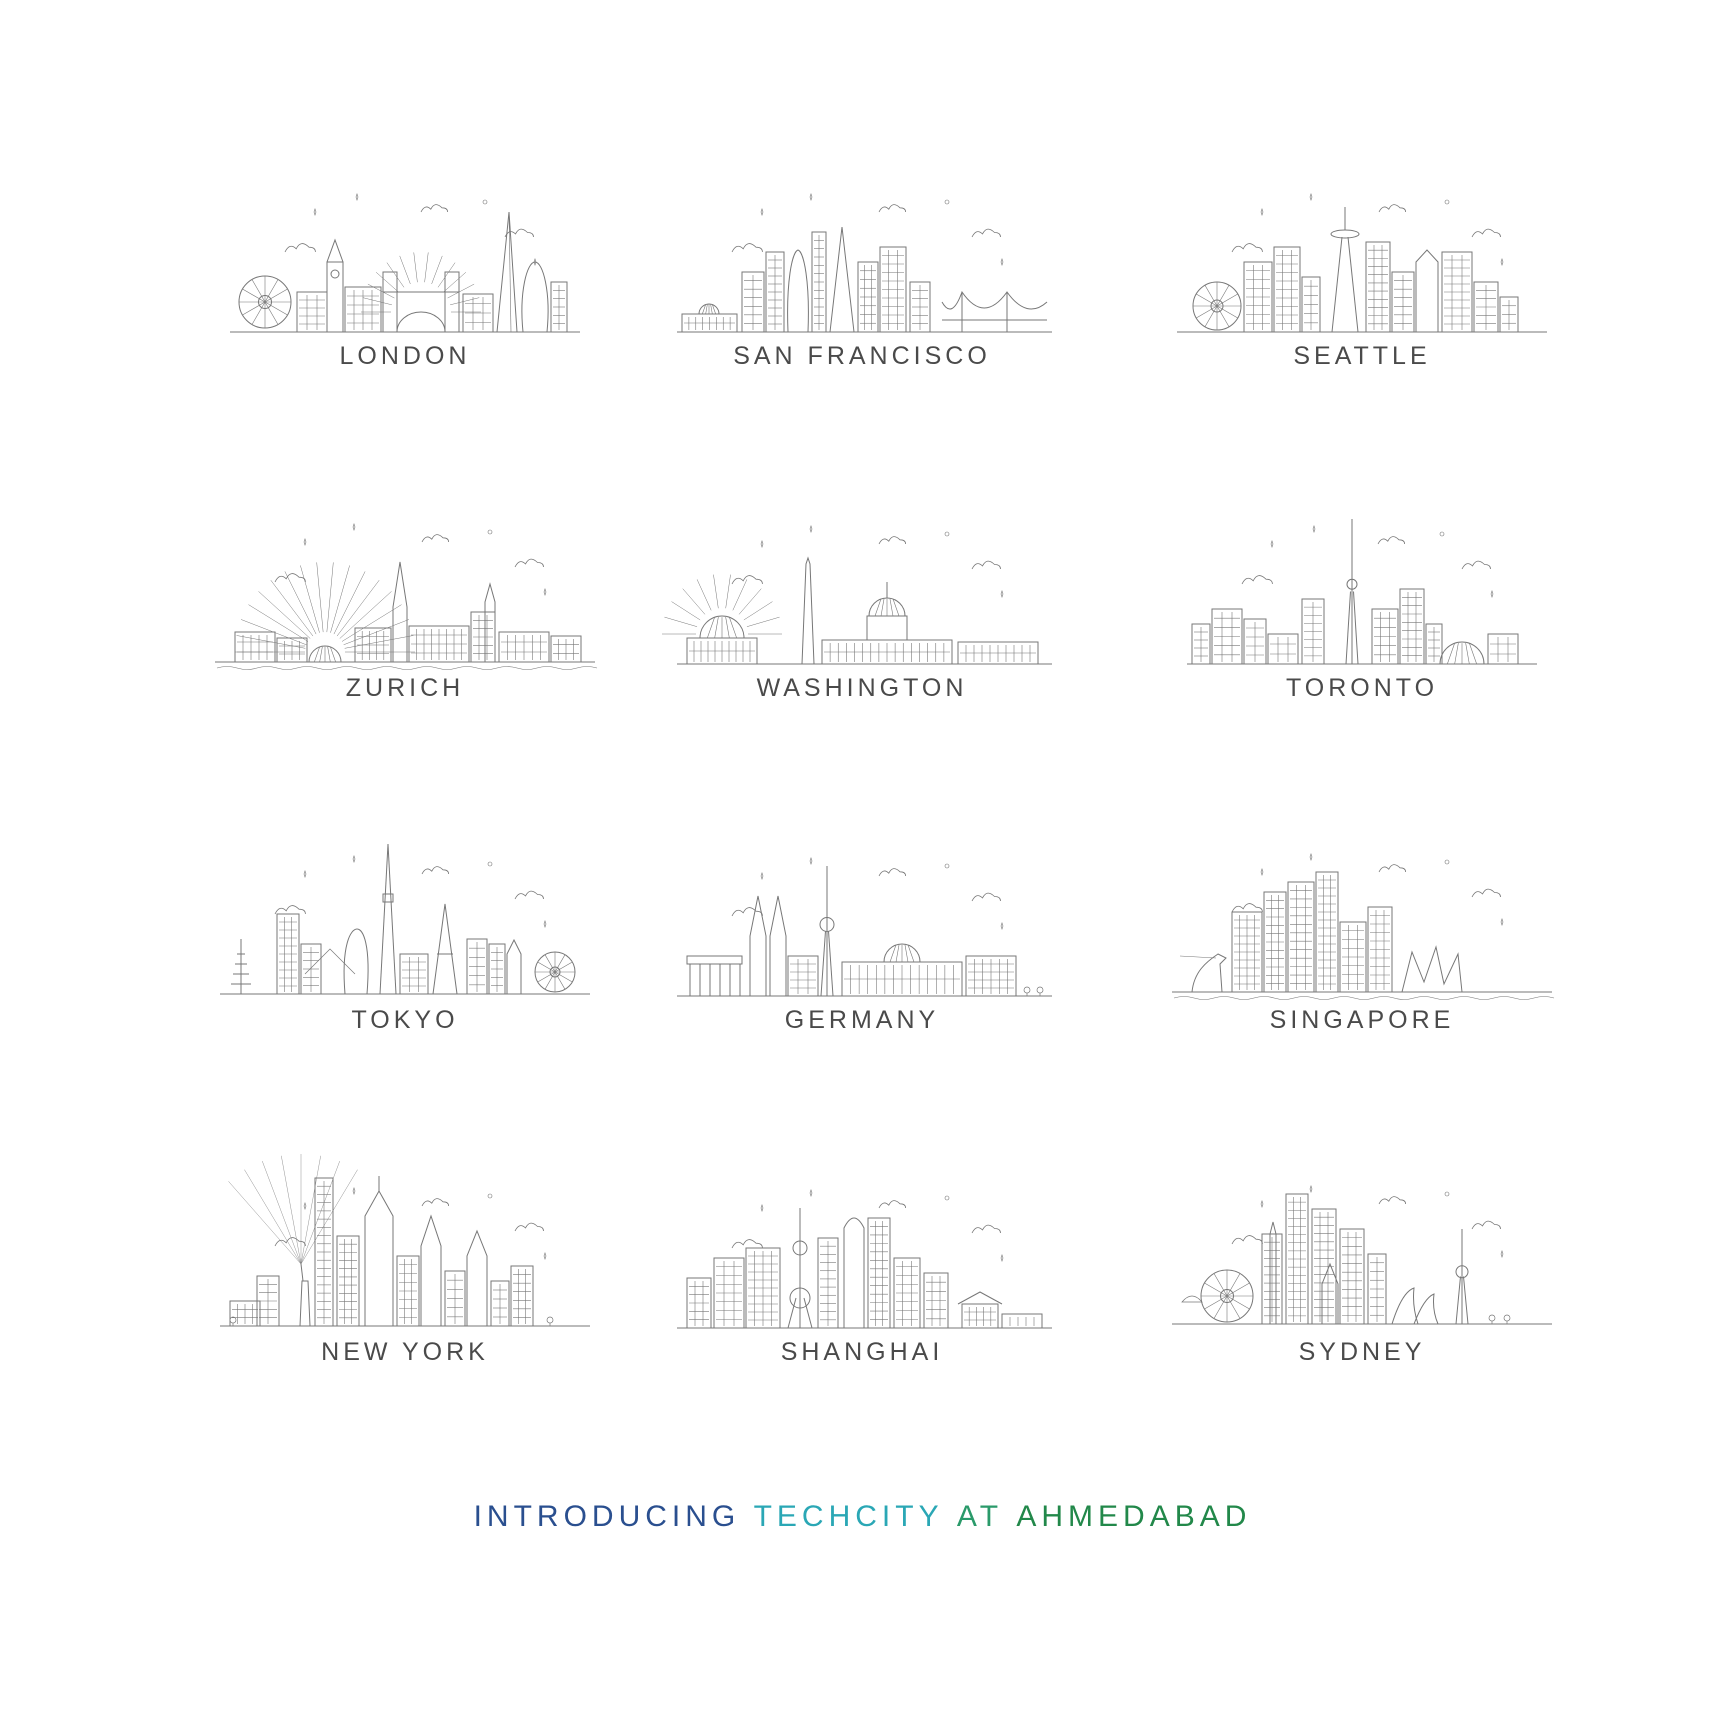  What do you see at coordinates (862, 1020) in the screenshot?
I see `city-label: GERMANY` at bounding box center [862, 1020].